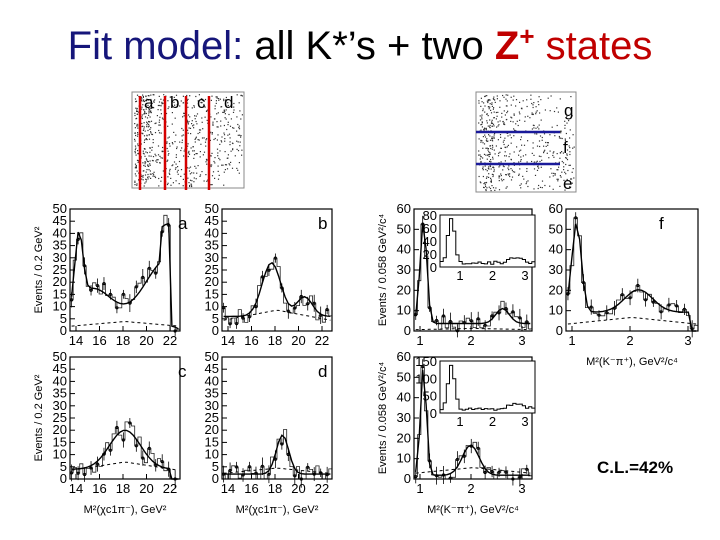 The width and height of the screenshot is (720, 540). I want to click on y-axis-label: Events / 0.058 GeV²/c⁴, so click(383, 418).